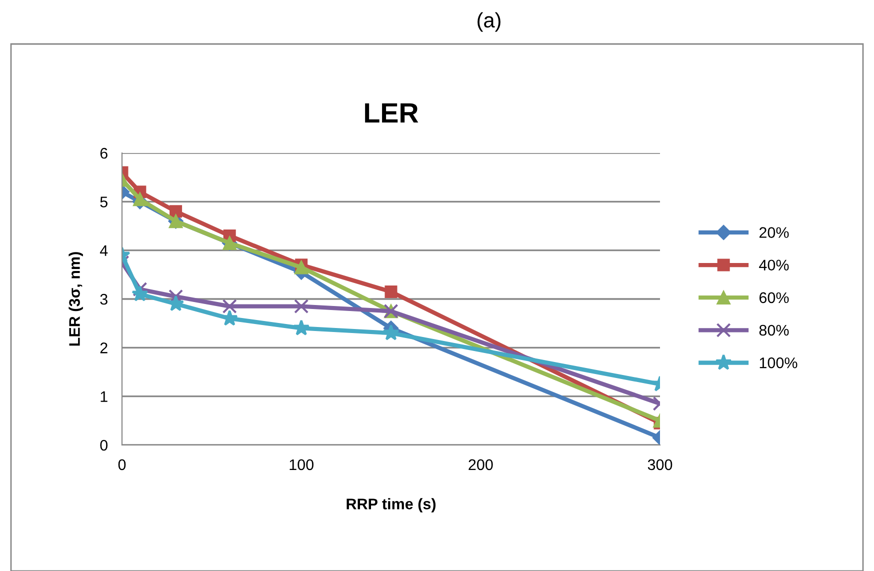 Image resolution: width=874 pixels, height=571 pixels. Describe the element at coordinates (104, 445) in the screenshot. I see `y-tick-label: 0` at that location.